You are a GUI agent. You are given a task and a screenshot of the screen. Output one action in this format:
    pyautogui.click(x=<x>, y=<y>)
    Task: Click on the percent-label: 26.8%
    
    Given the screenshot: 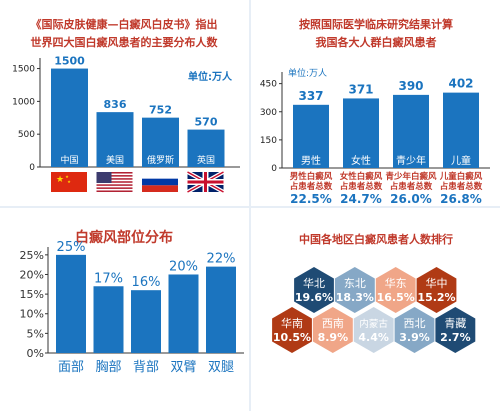 What is the action you would take?
    pyautogui.click(x=461, y=199)
    